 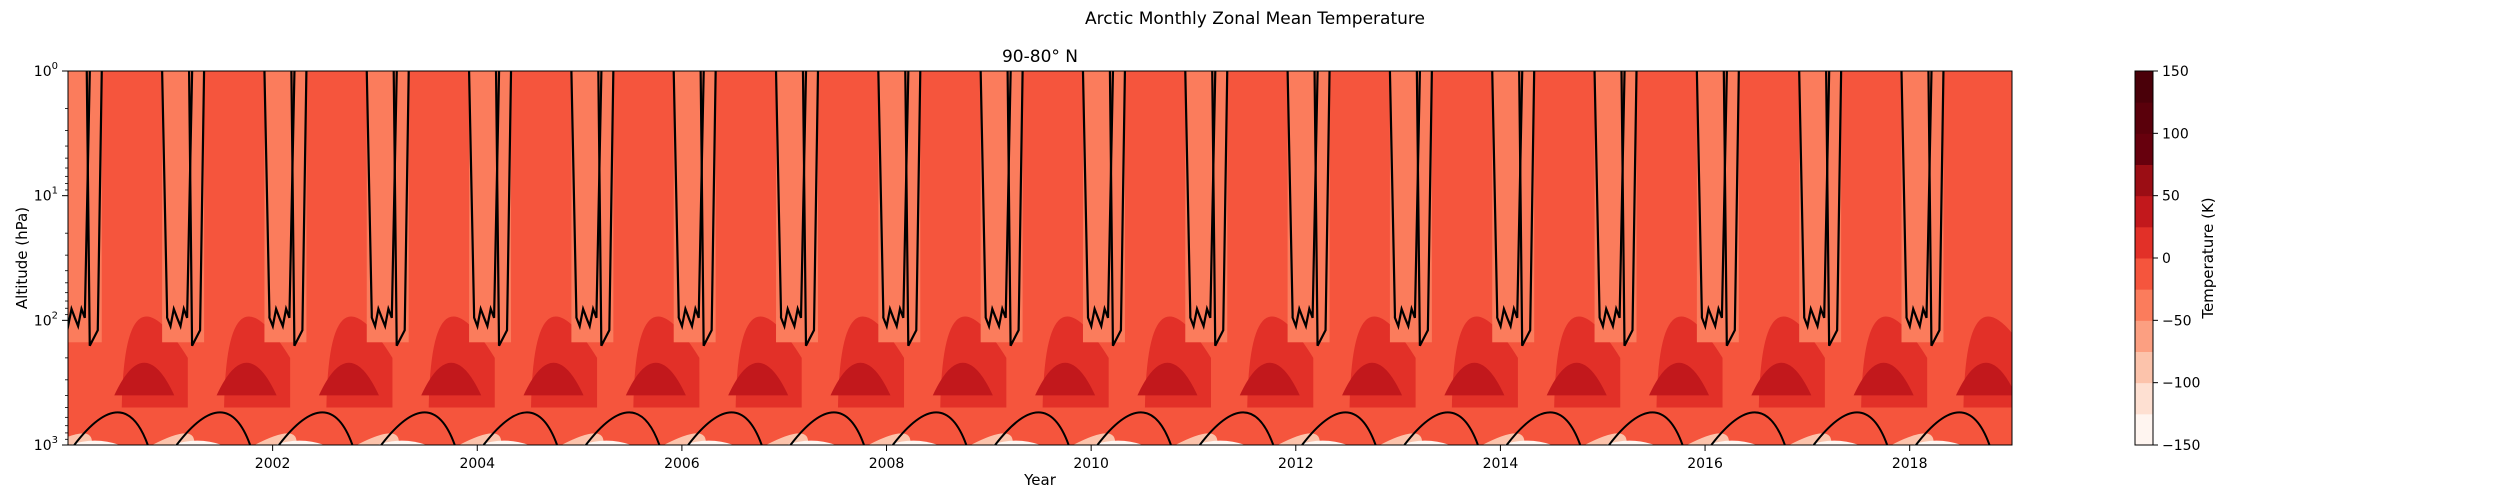 I want to click on colorbar-label: Temperature (K), so click(x=2208, y=258).